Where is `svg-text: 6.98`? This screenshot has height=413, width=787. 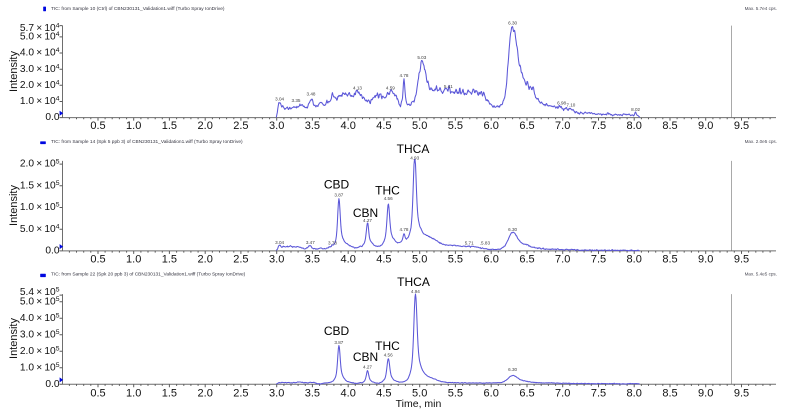 svg-text: 6.98 is located at coordinates (561, 102).